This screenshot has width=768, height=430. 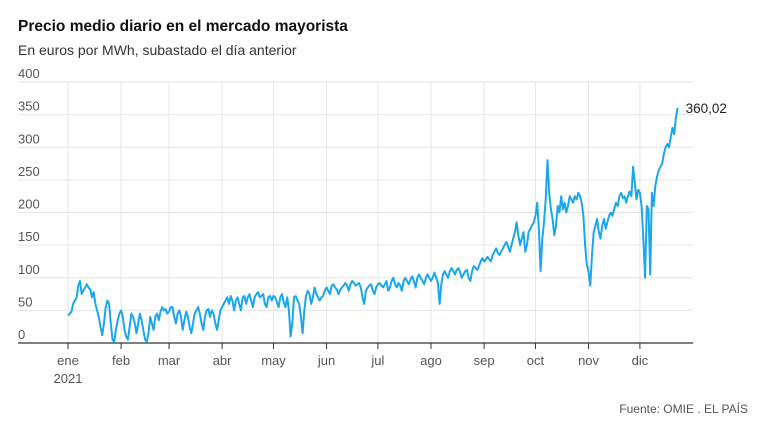 What do you see at coordinates (29, 73) in the screenshot?
I see `y-tick-label: 400` at bounding box center [29, 73].